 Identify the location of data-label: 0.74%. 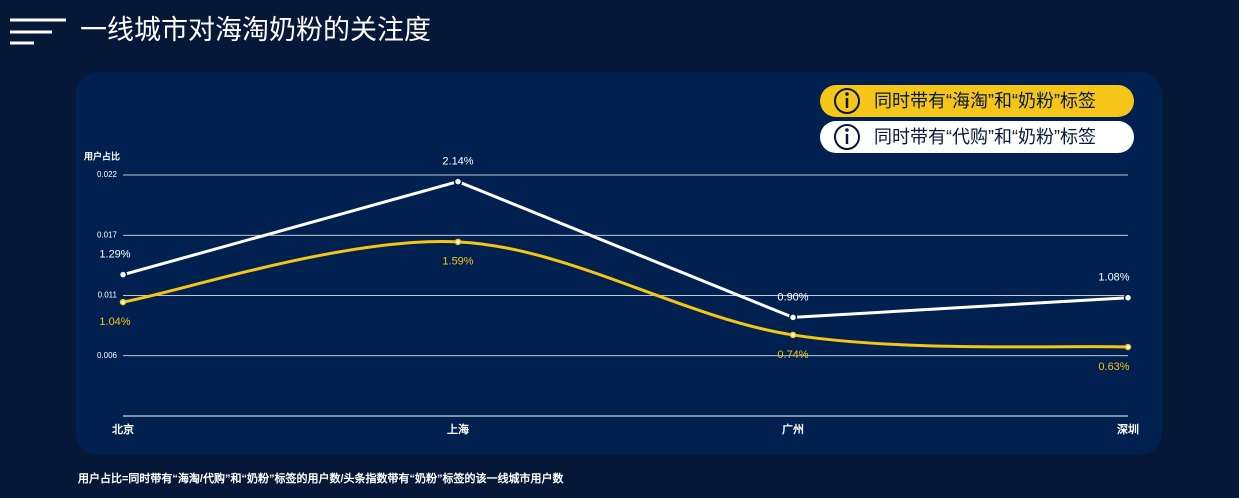
(792, 355).